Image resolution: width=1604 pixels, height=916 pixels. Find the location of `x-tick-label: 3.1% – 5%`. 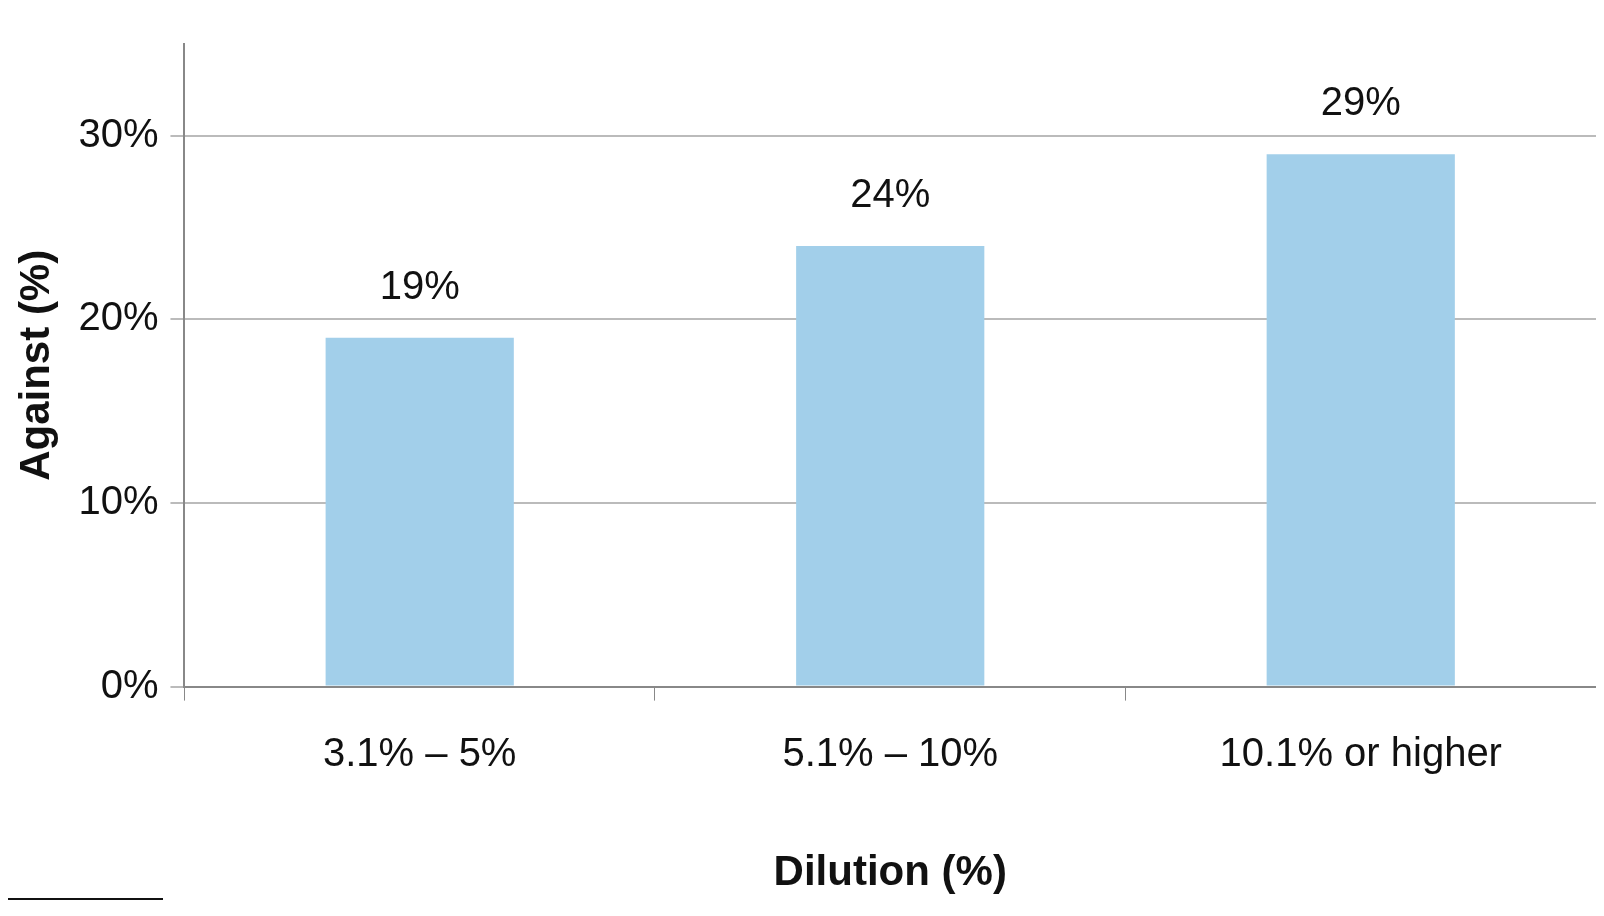

x-tick-label: 3.1% – 5% is located at coordinates (419, 751).